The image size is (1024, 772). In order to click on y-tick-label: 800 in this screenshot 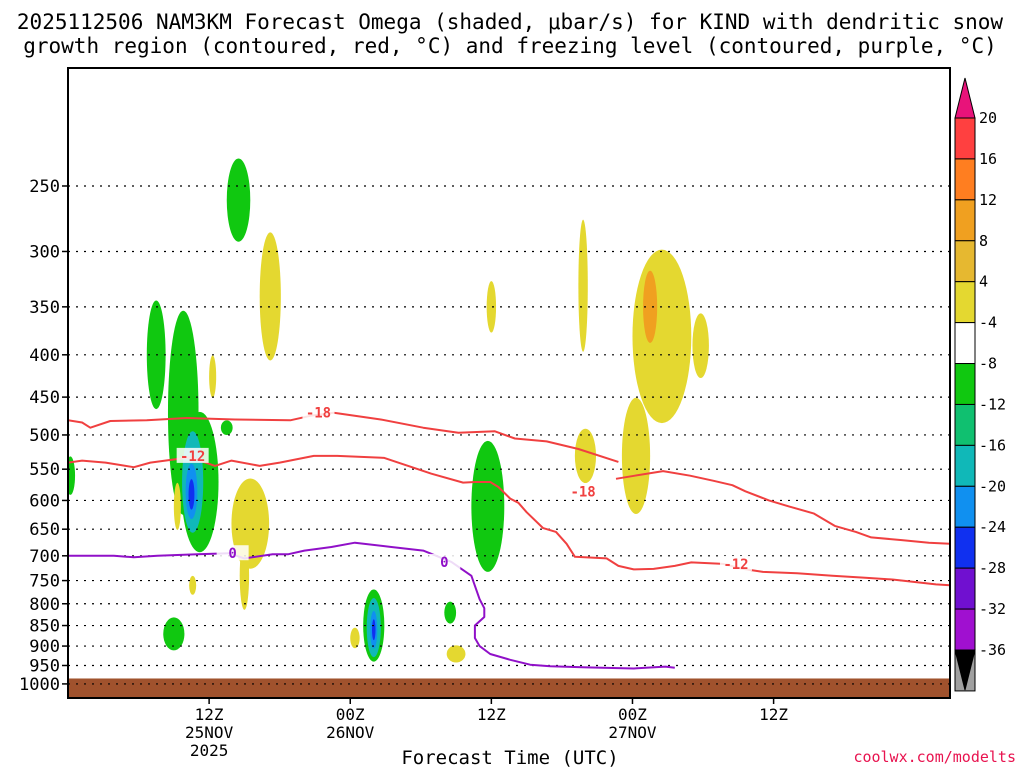, I will do `click(44, 605)`.